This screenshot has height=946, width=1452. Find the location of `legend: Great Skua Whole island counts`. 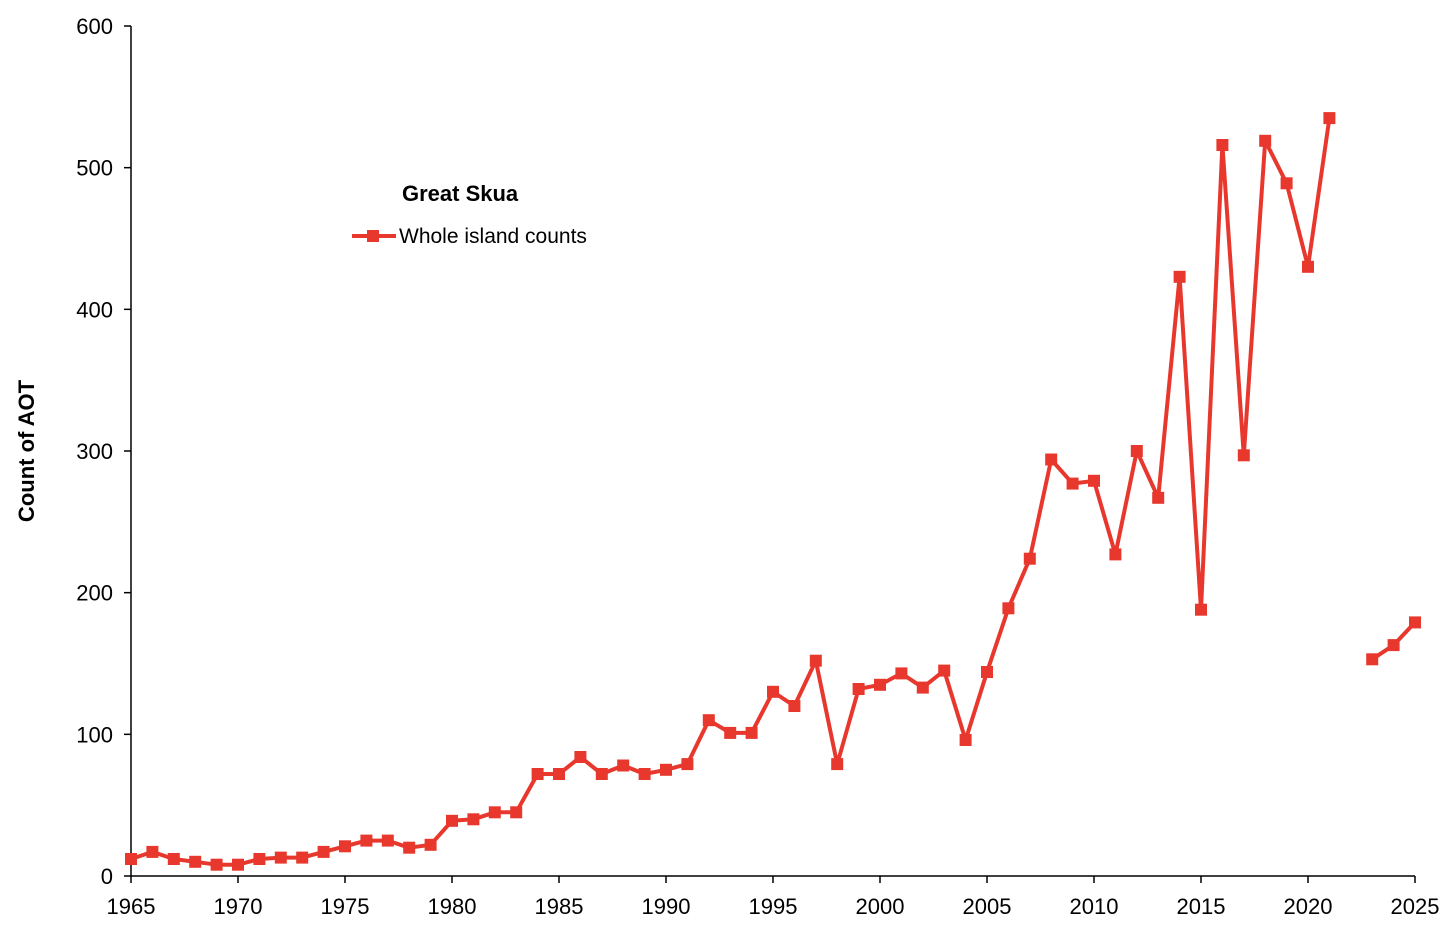

legend: Great Skua Whole island counts is located at coordinates (469, 214).